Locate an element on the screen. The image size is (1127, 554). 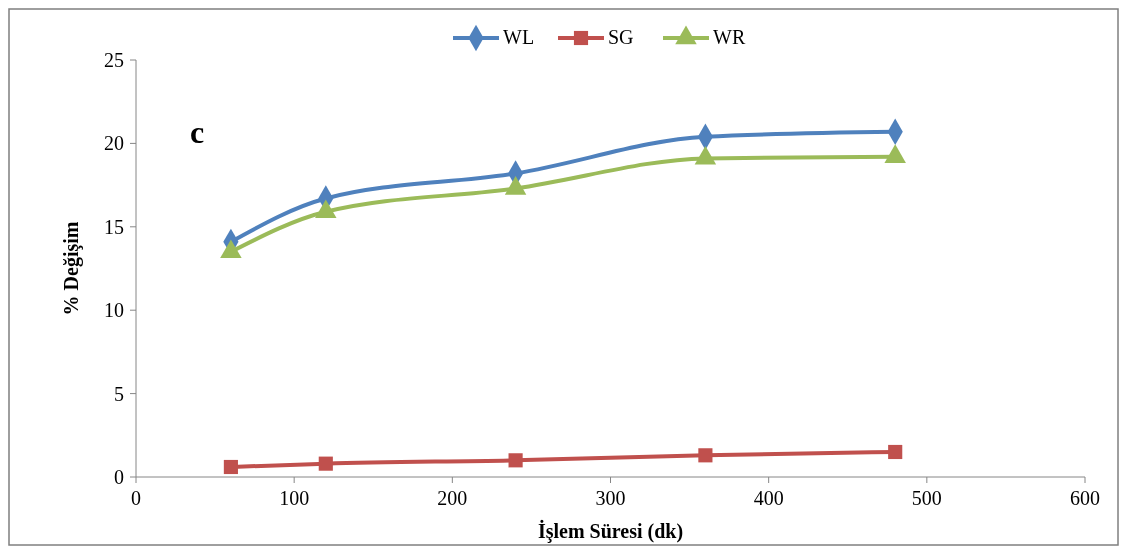
annotation: c is located at coordinates (197, 132).